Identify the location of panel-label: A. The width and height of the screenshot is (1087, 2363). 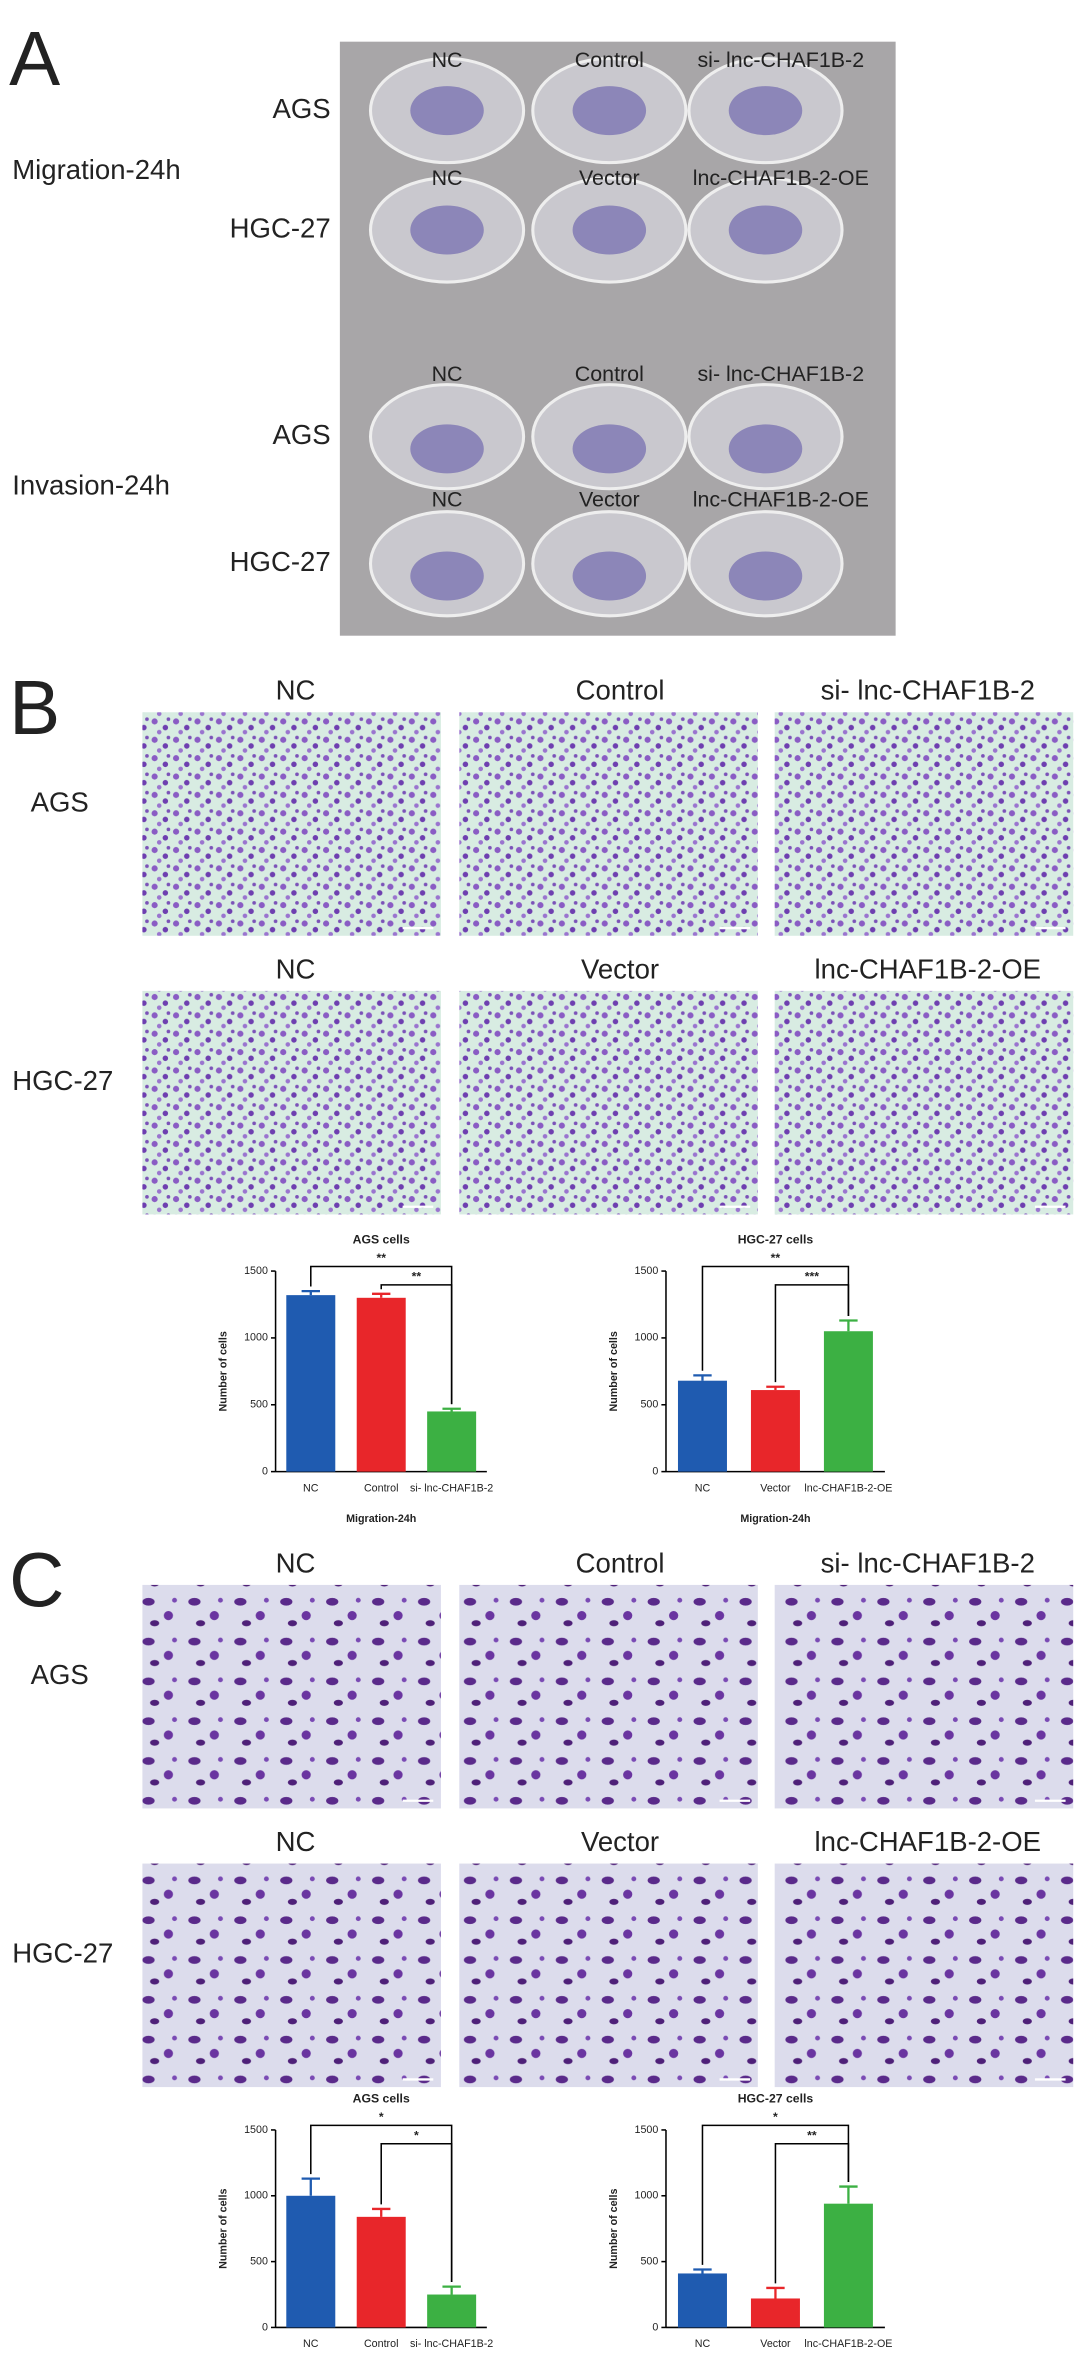
(34, 59).